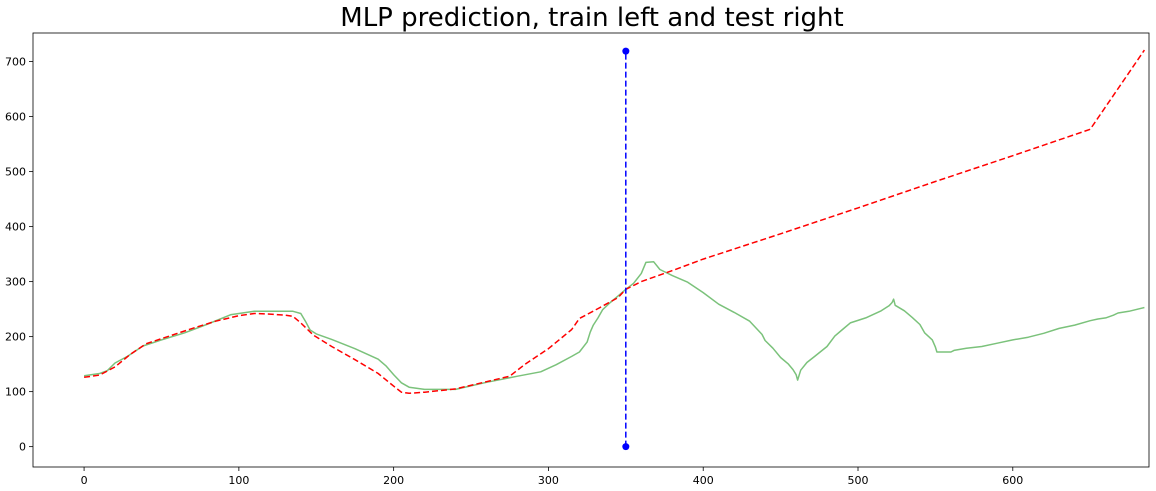 The height and width of the screenshot is (491, 1156). I want to click on x-tick-label: 300, so click(548, 480).